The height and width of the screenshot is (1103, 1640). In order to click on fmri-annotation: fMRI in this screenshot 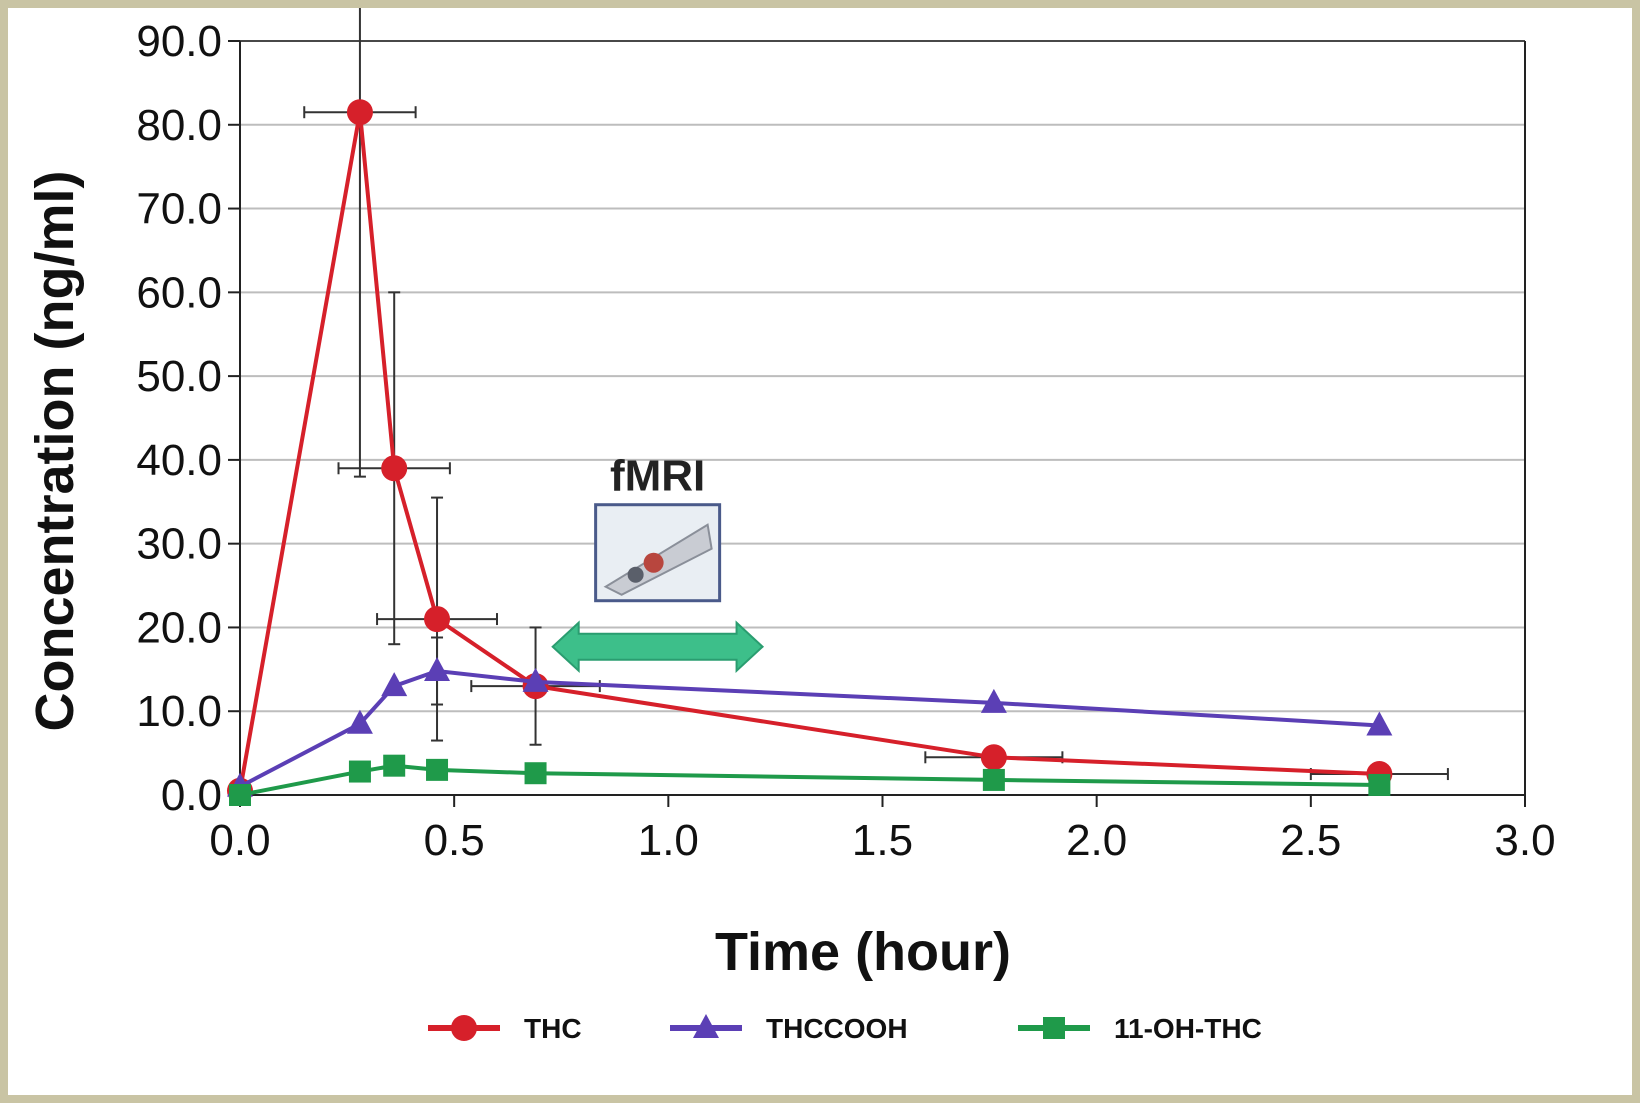, I will do `click(658, 562)`.